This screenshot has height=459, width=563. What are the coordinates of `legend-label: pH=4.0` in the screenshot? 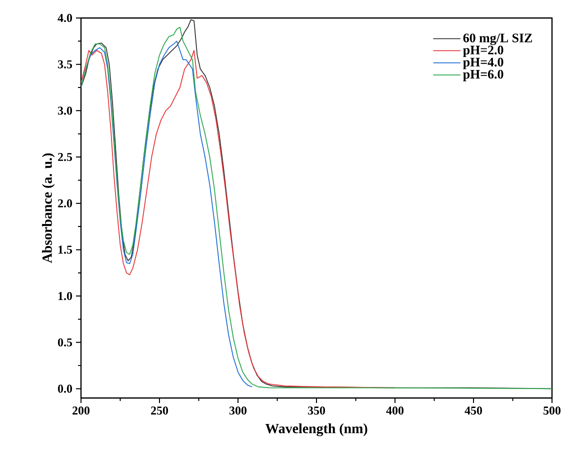 It's located at (483, 64).